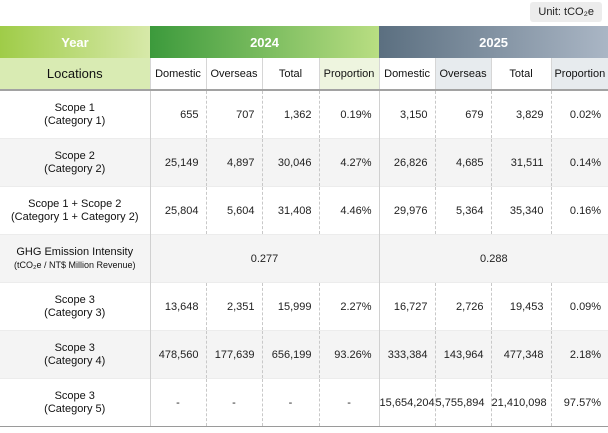  What do you see at coordinates (349, 402) in the screenshot?
I see `cell-2024-proportion: -` at bounding box center [349, 402].